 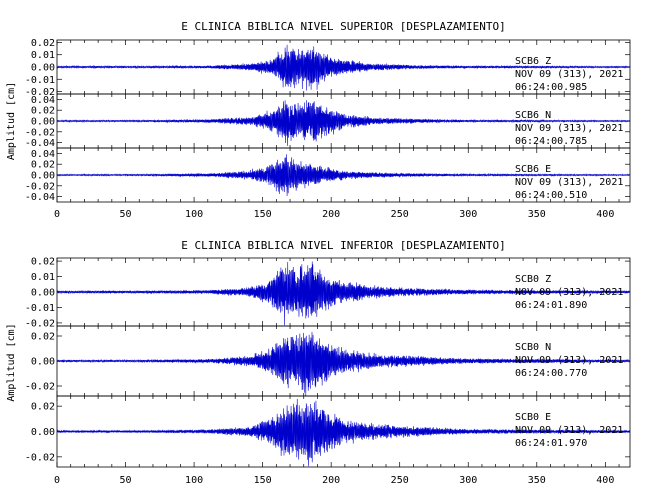 What do you see at coordinates (533, 115) in the screenshot?
I see `trace-station-label: SCB6 N` at bounding box center [533, 115].